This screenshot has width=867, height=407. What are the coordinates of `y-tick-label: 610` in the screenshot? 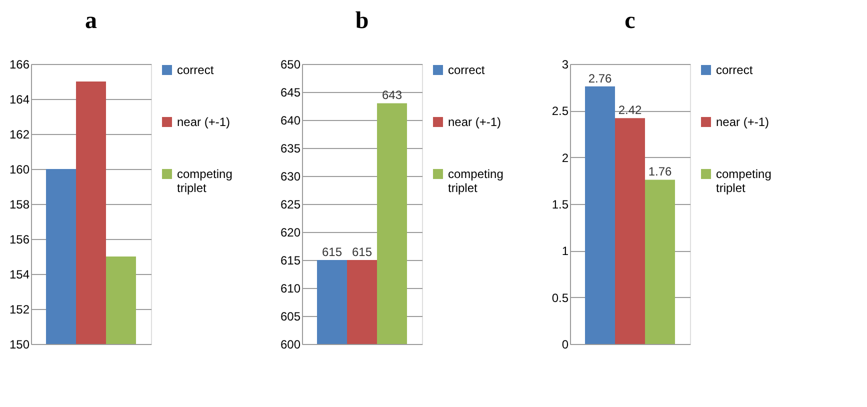 It's located at (290, 289).